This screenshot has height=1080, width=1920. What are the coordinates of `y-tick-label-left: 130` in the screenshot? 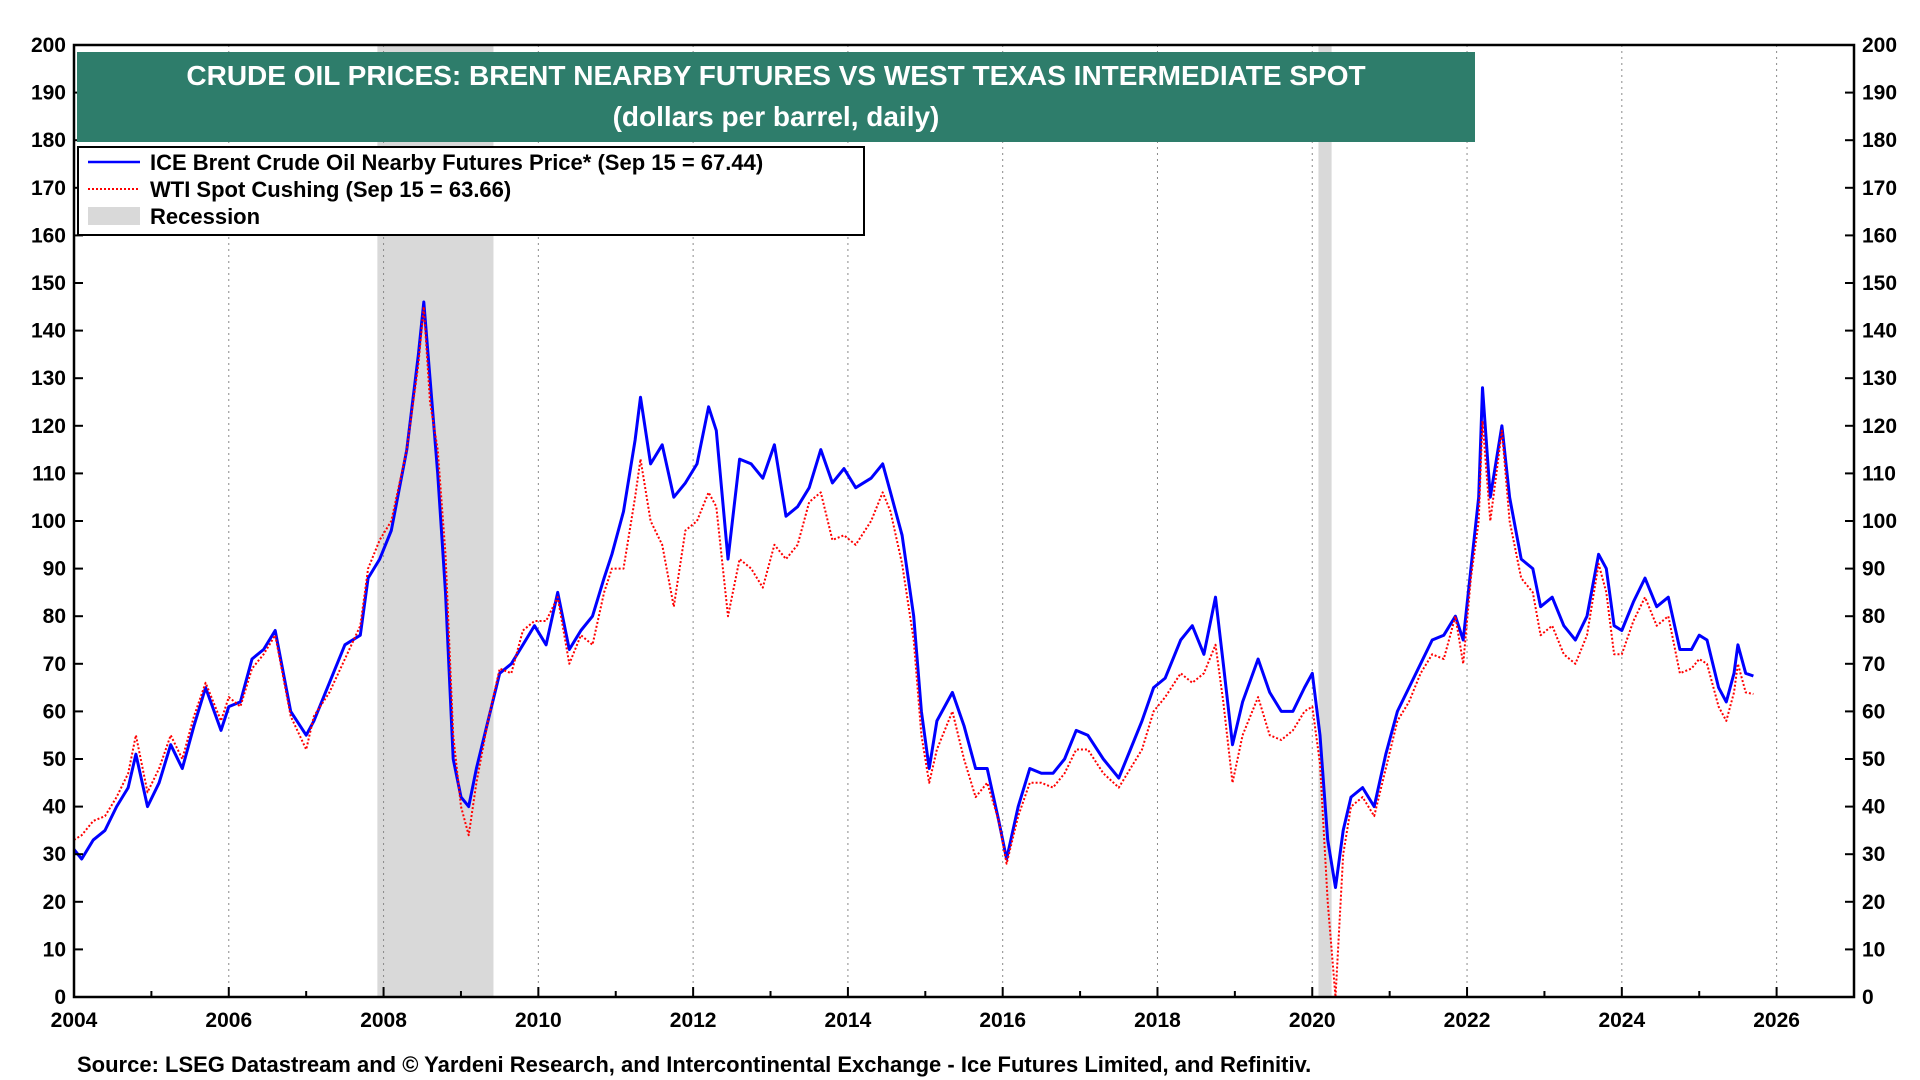 It's located at (48, 378).